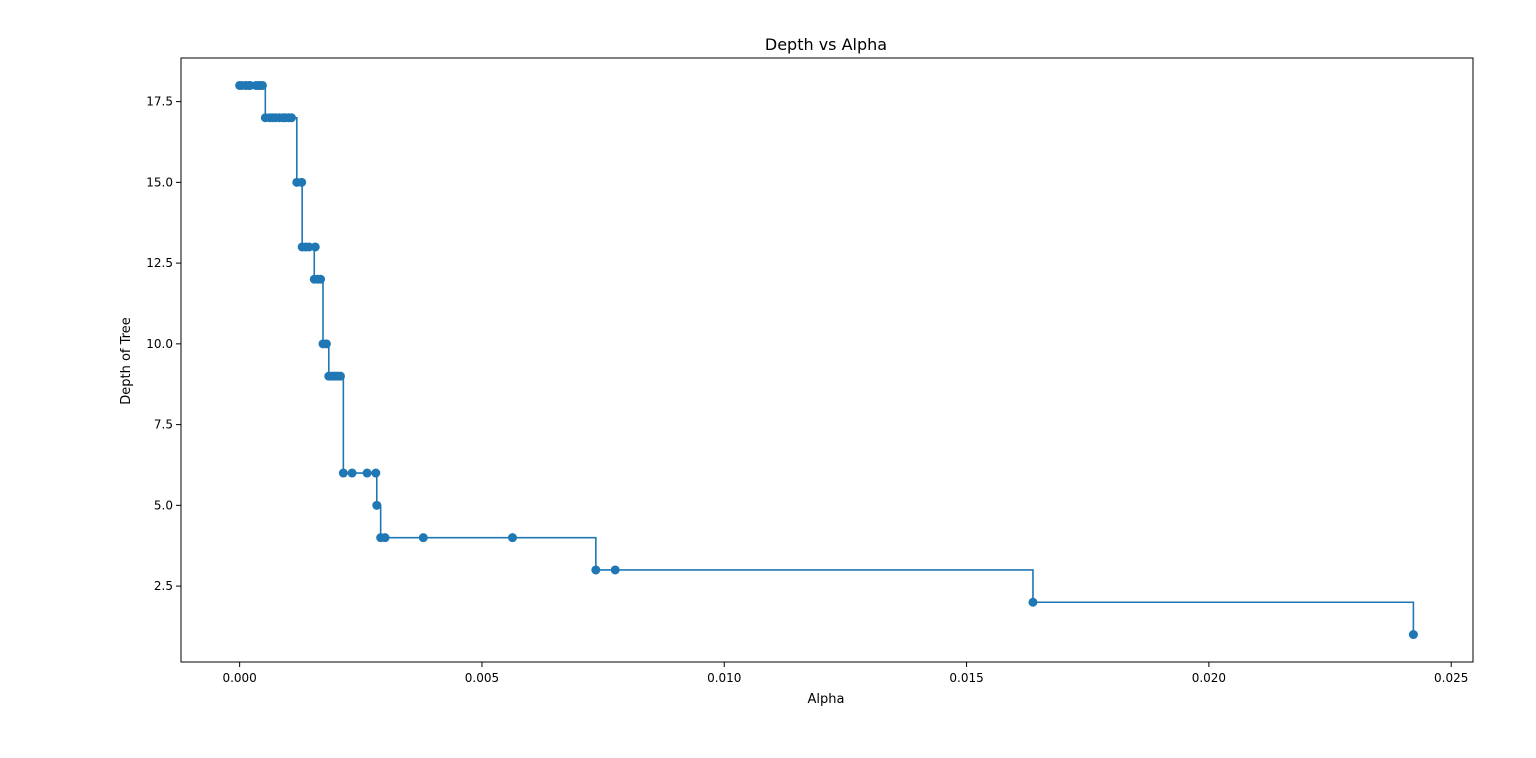 The height and width of the screenshot is (758, 1536). Describe the element at coordinates (159, 102) in the screenshot. I see `y-tick-label: 17.5` at that location.